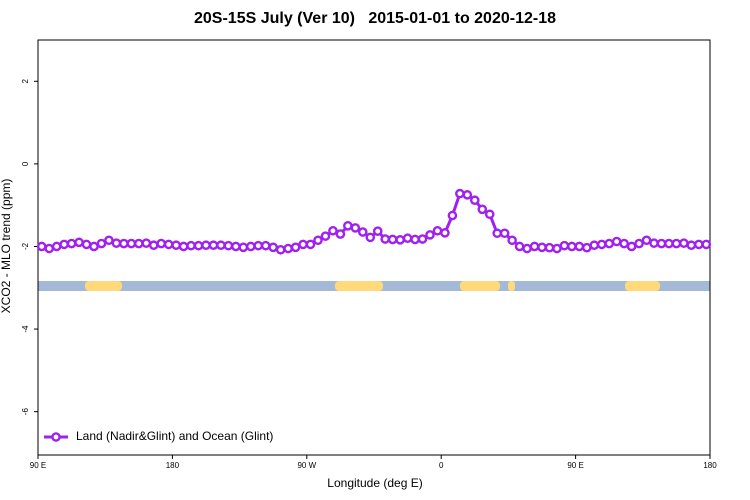 Image resolution: width=750 pixels, height=500 pixels. I want to click on y-tick-label: -2, so click(25, 246).